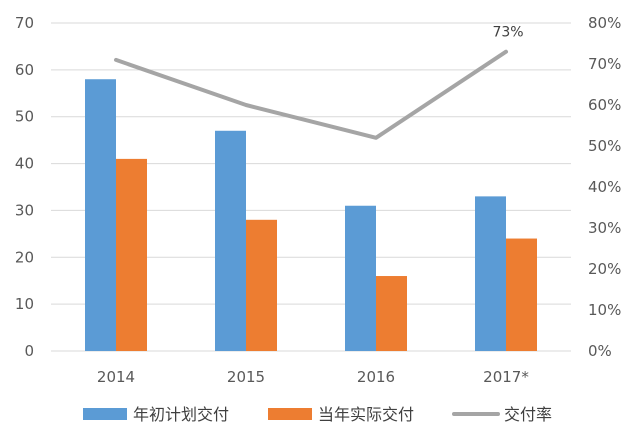 The image size is (634, 447). What do you see at coordinates (604, 23) in the screenshot?
I see `y-right-tick-label: 80%` at bounding box center [604, 23].